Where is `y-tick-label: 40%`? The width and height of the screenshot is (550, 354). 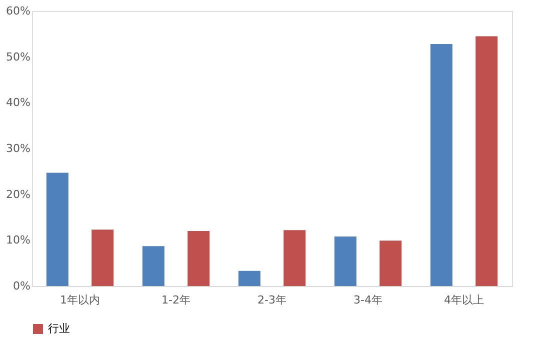
y-tick-label: 40% is located at coordinates (18, 103).